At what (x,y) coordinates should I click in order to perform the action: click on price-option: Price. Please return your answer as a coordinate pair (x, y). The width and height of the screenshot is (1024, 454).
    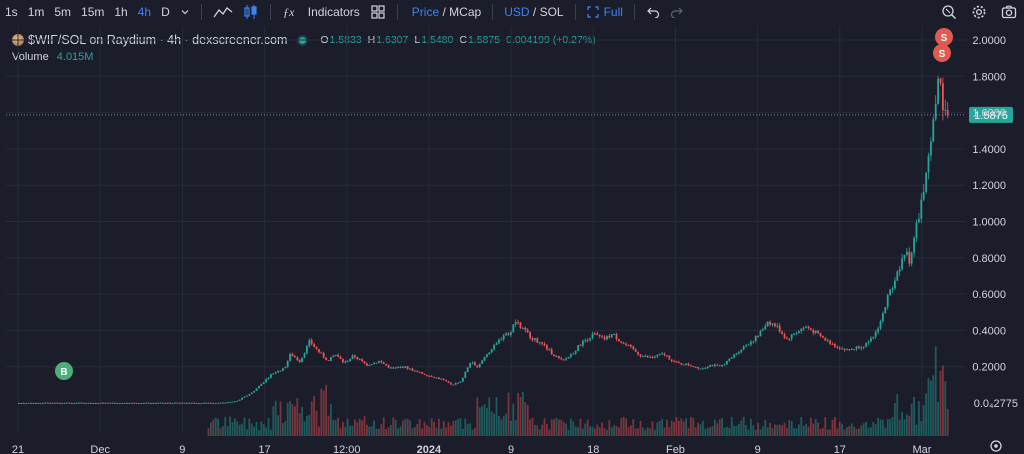
    Looking at the image, I should click on (425, 12).